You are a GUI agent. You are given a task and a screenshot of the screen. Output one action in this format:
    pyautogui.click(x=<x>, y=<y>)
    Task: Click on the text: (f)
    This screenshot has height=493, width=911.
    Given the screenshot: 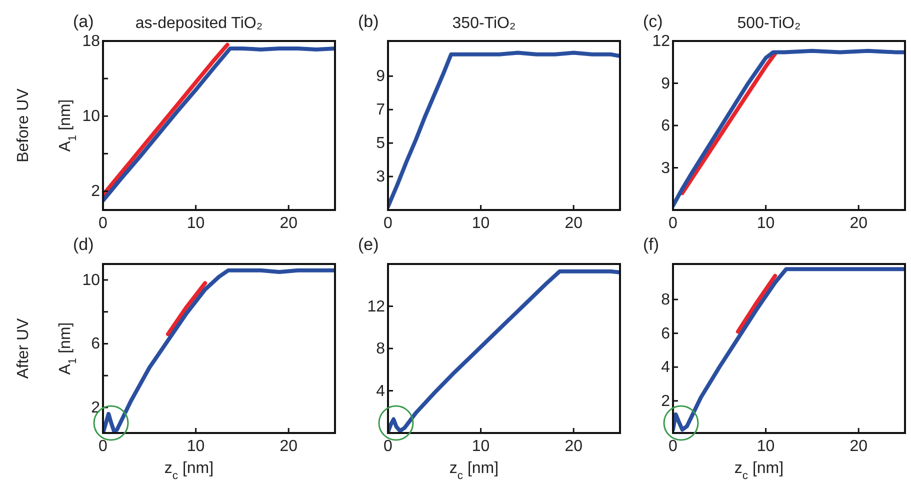 What is the action you would take?
    pyautogui.click(x=651, y=244)
    